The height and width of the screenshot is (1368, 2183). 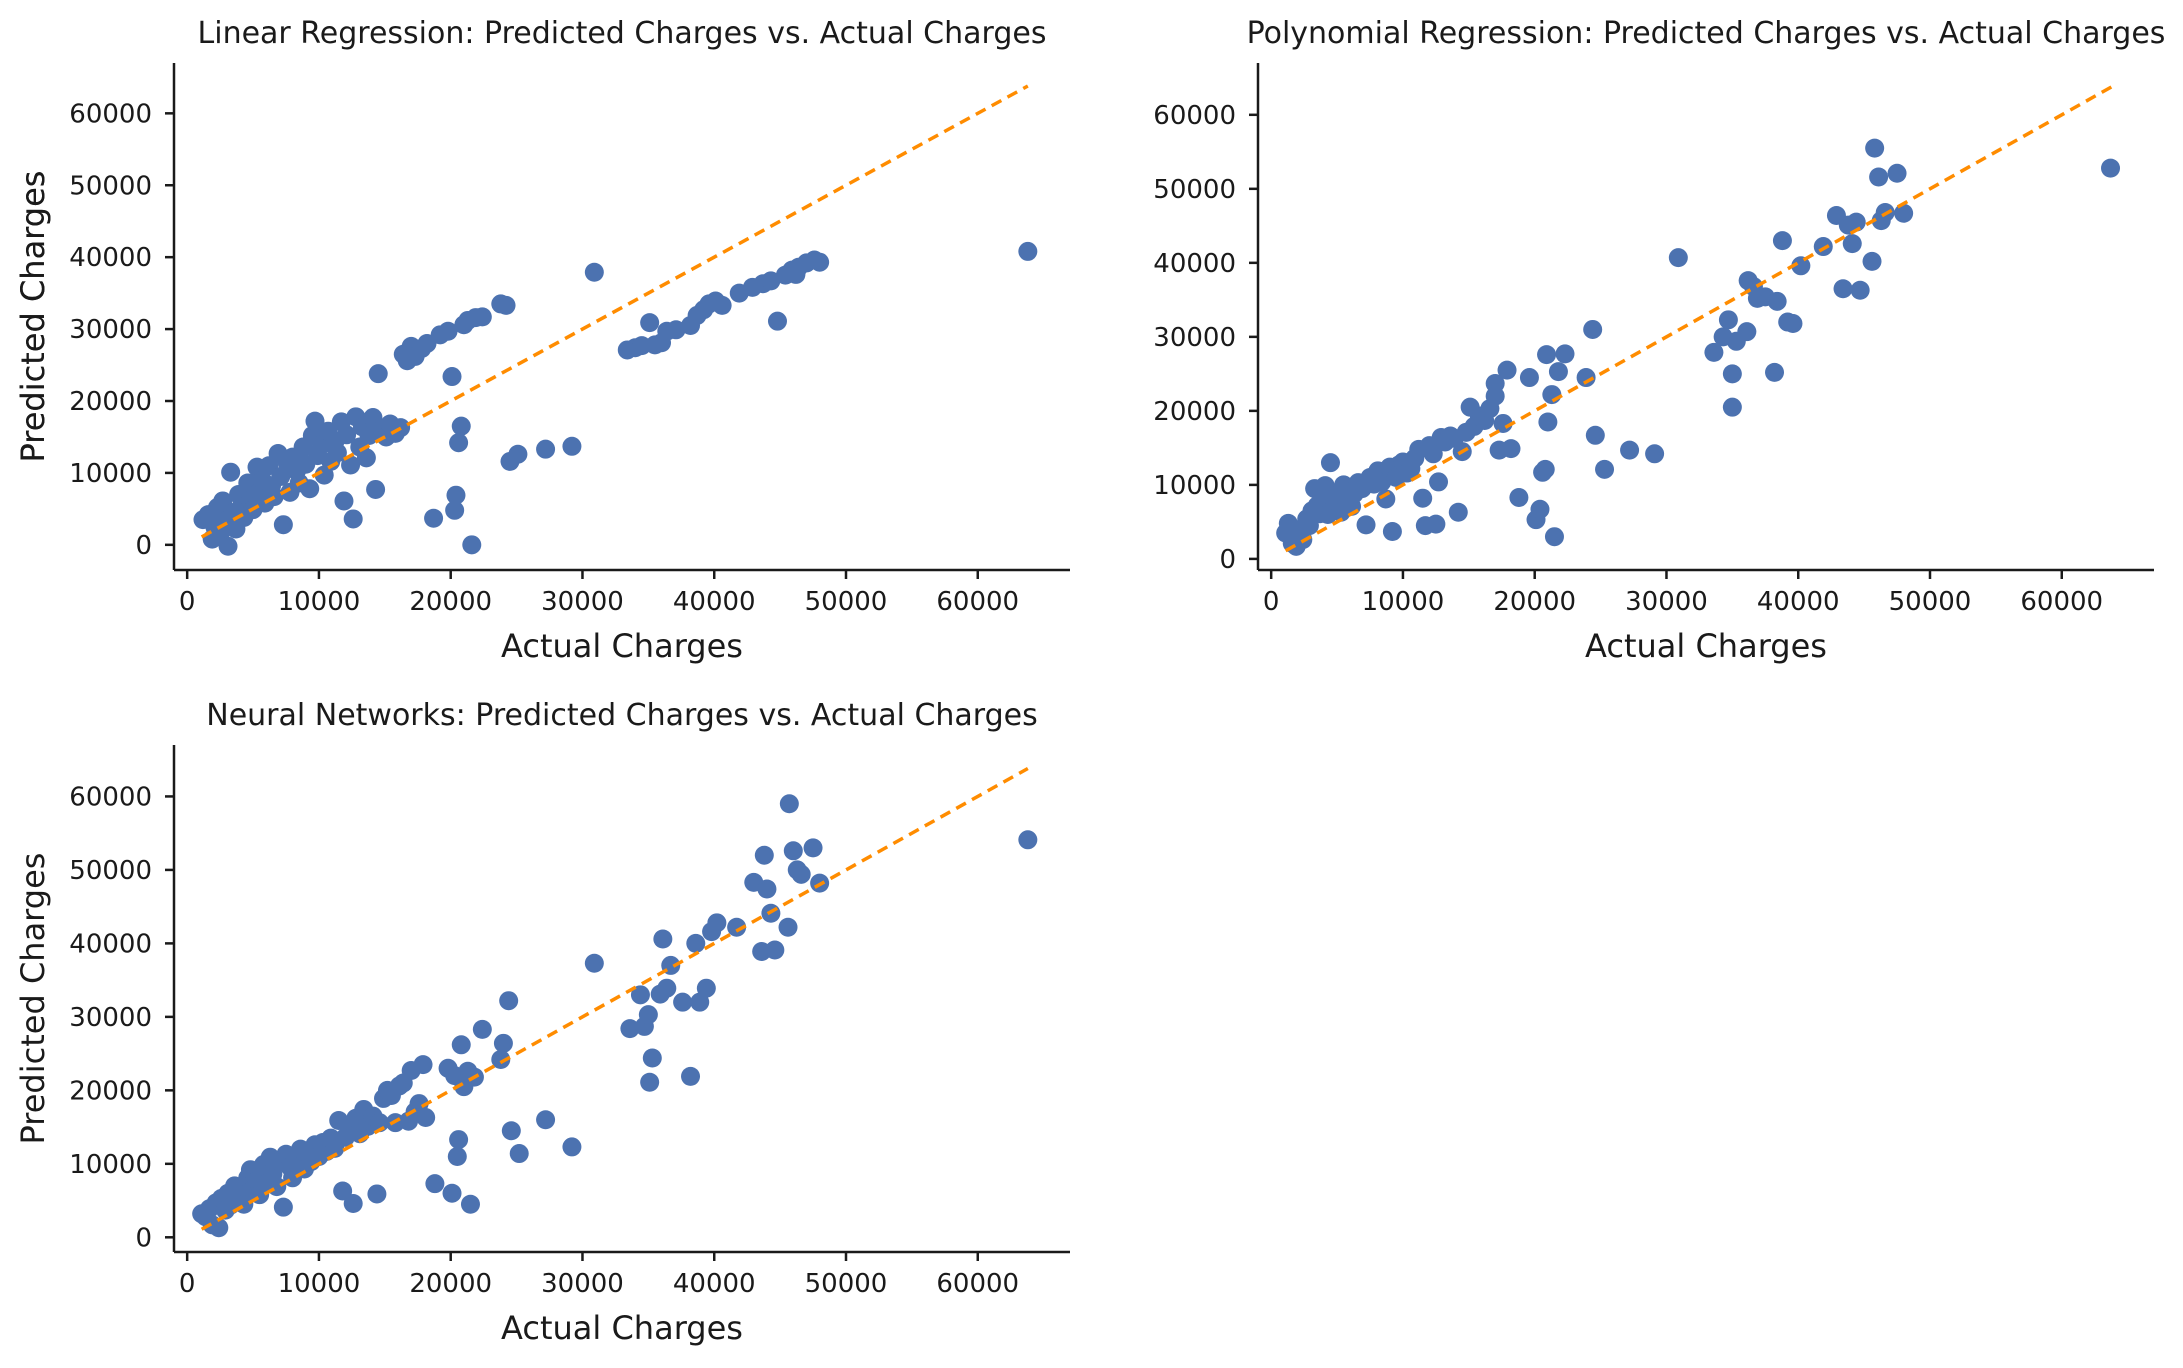 I want to click on linear-regression-y-tick-label: 50000, so click(x=110, y=186).